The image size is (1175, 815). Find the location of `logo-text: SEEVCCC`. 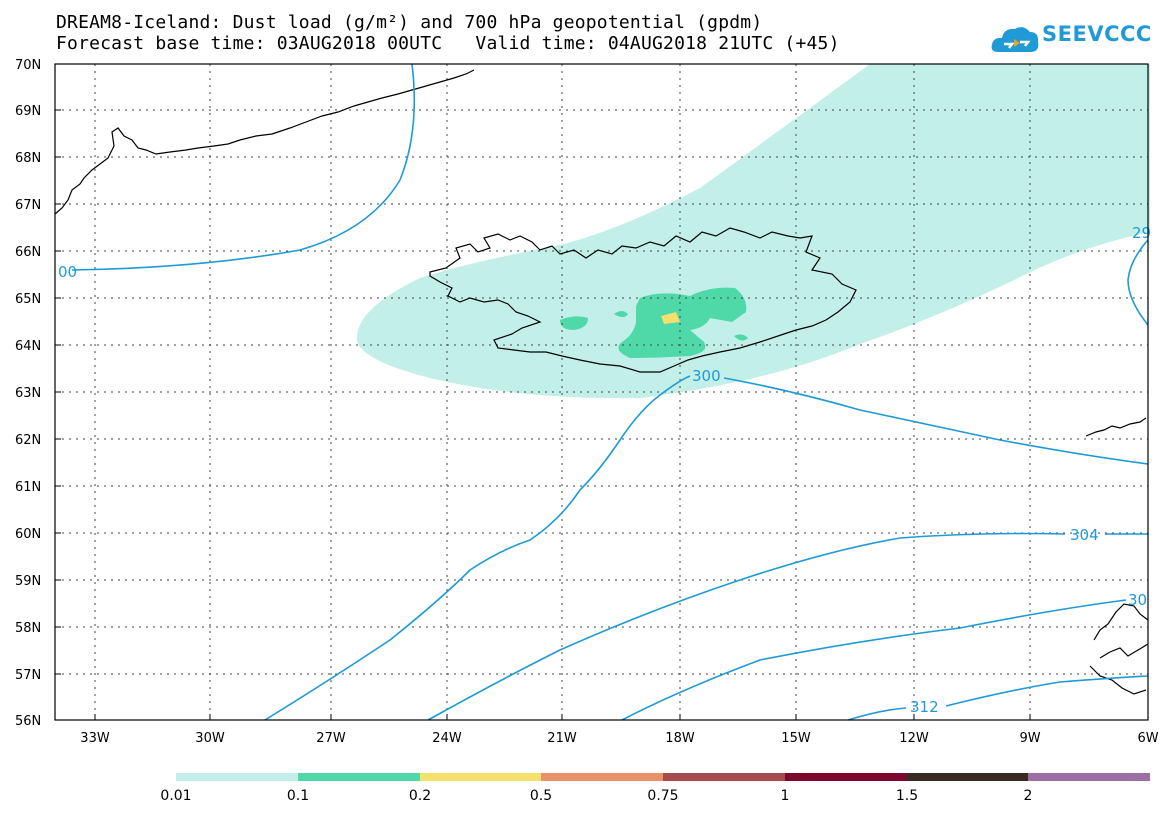

logo-text: SEEVCCC is located at coordinates (1097, 34).